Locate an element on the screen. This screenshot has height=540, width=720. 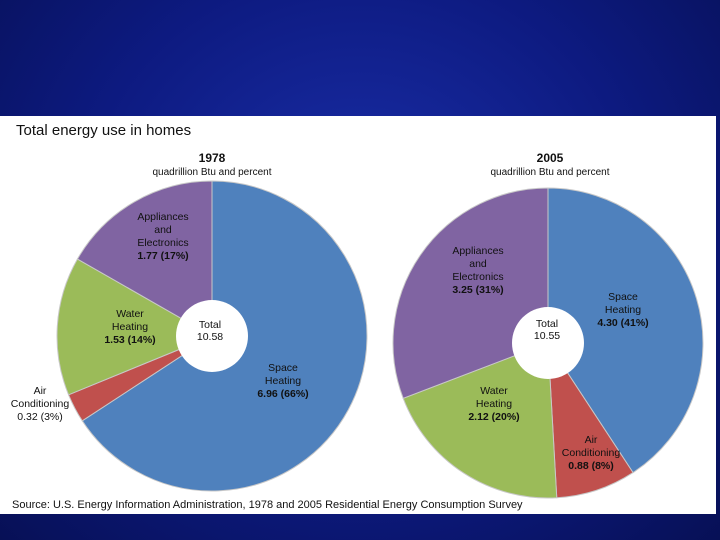
pie-slice-1978-appliances-and-electronics is located at coordinates (144, 258).